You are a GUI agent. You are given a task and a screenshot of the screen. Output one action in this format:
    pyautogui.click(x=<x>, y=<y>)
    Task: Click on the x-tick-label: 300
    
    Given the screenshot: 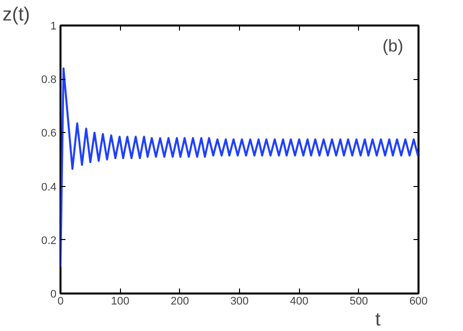 What is the action you would take?
    pyautogui.click(x=239, y=302)
    